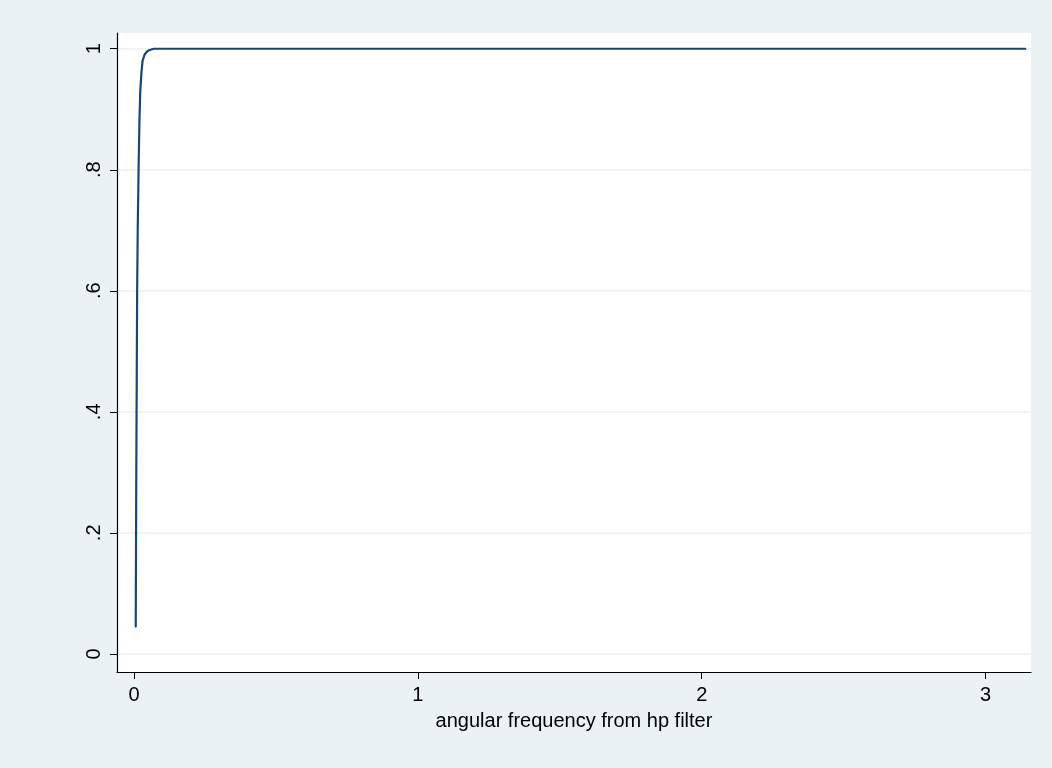 Image resolution: width=1052 pixels, height=768 pixels. I want to click on y-tick-label: .2, so click(93, 533).